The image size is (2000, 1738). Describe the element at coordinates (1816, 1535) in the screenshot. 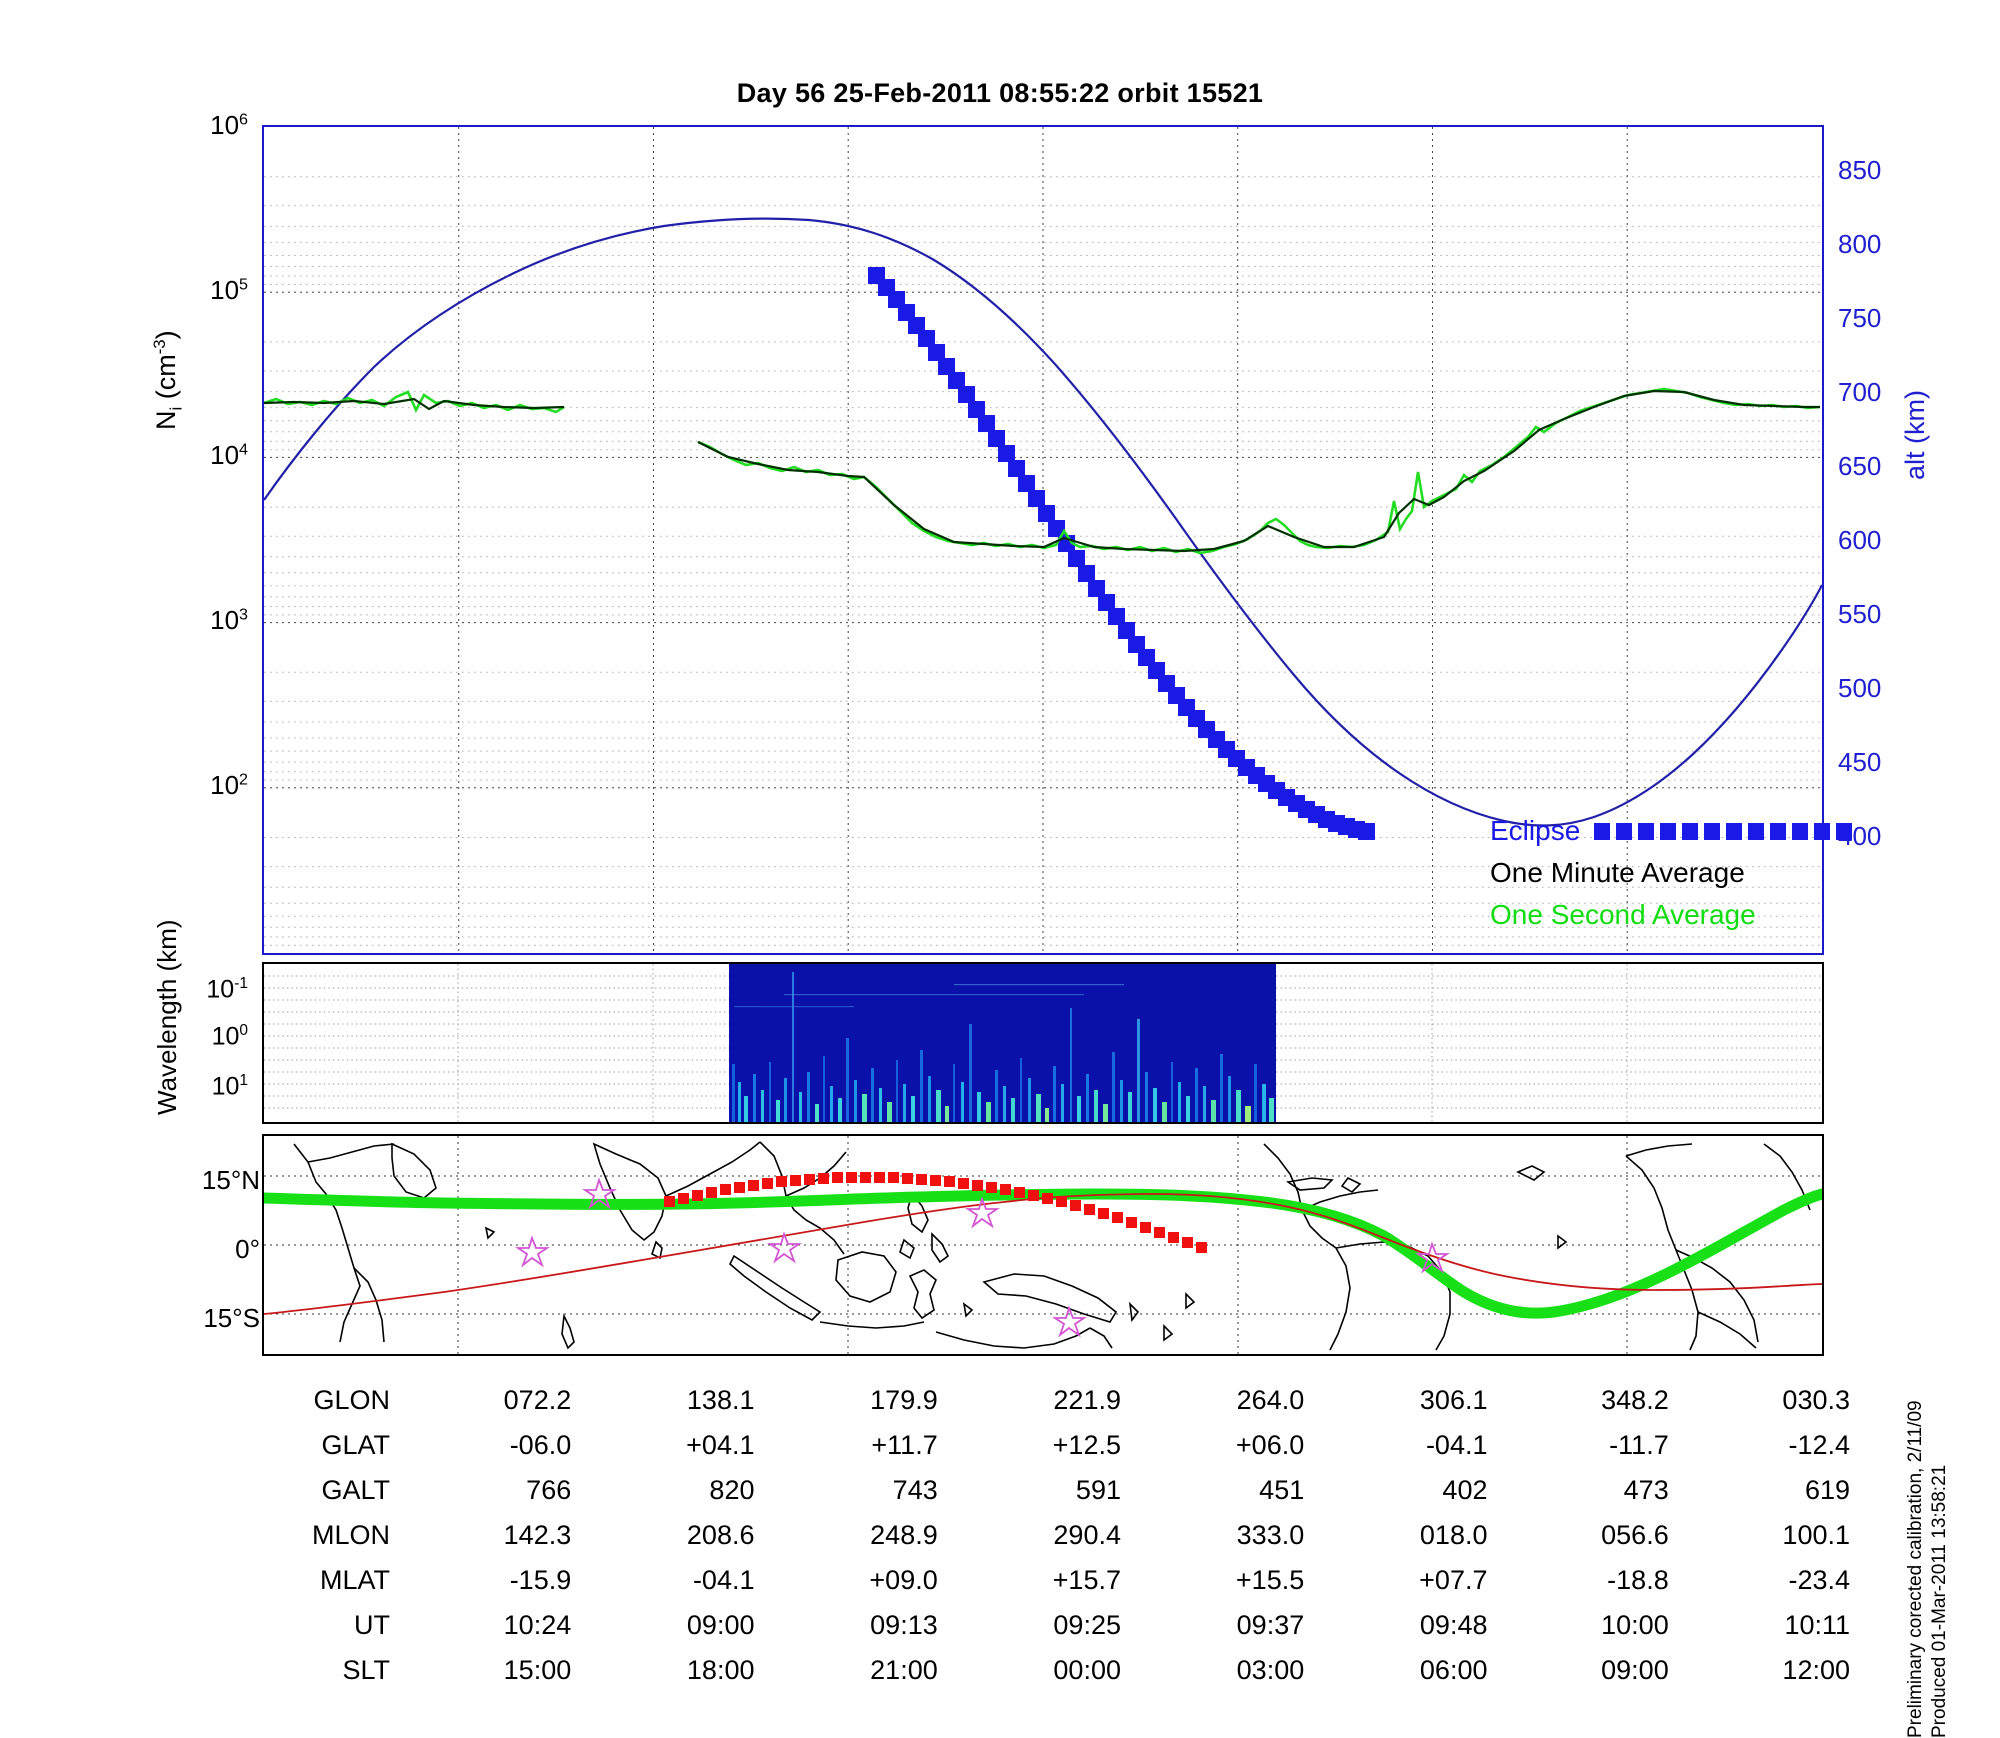

I see `cell-mlon-7: 100.1` at that location.